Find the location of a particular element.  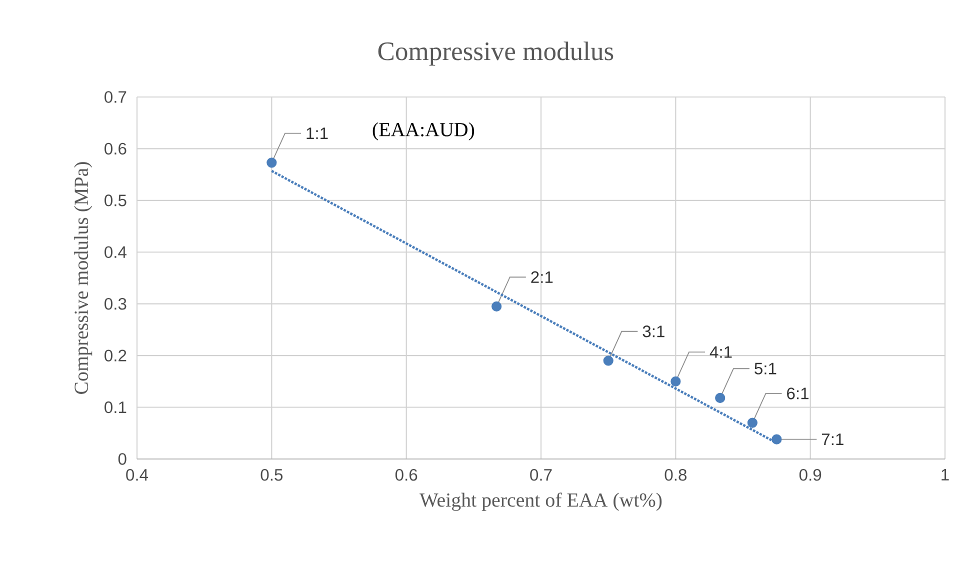

x-tick-label: 0.7 is located at coordinates (541, 475).